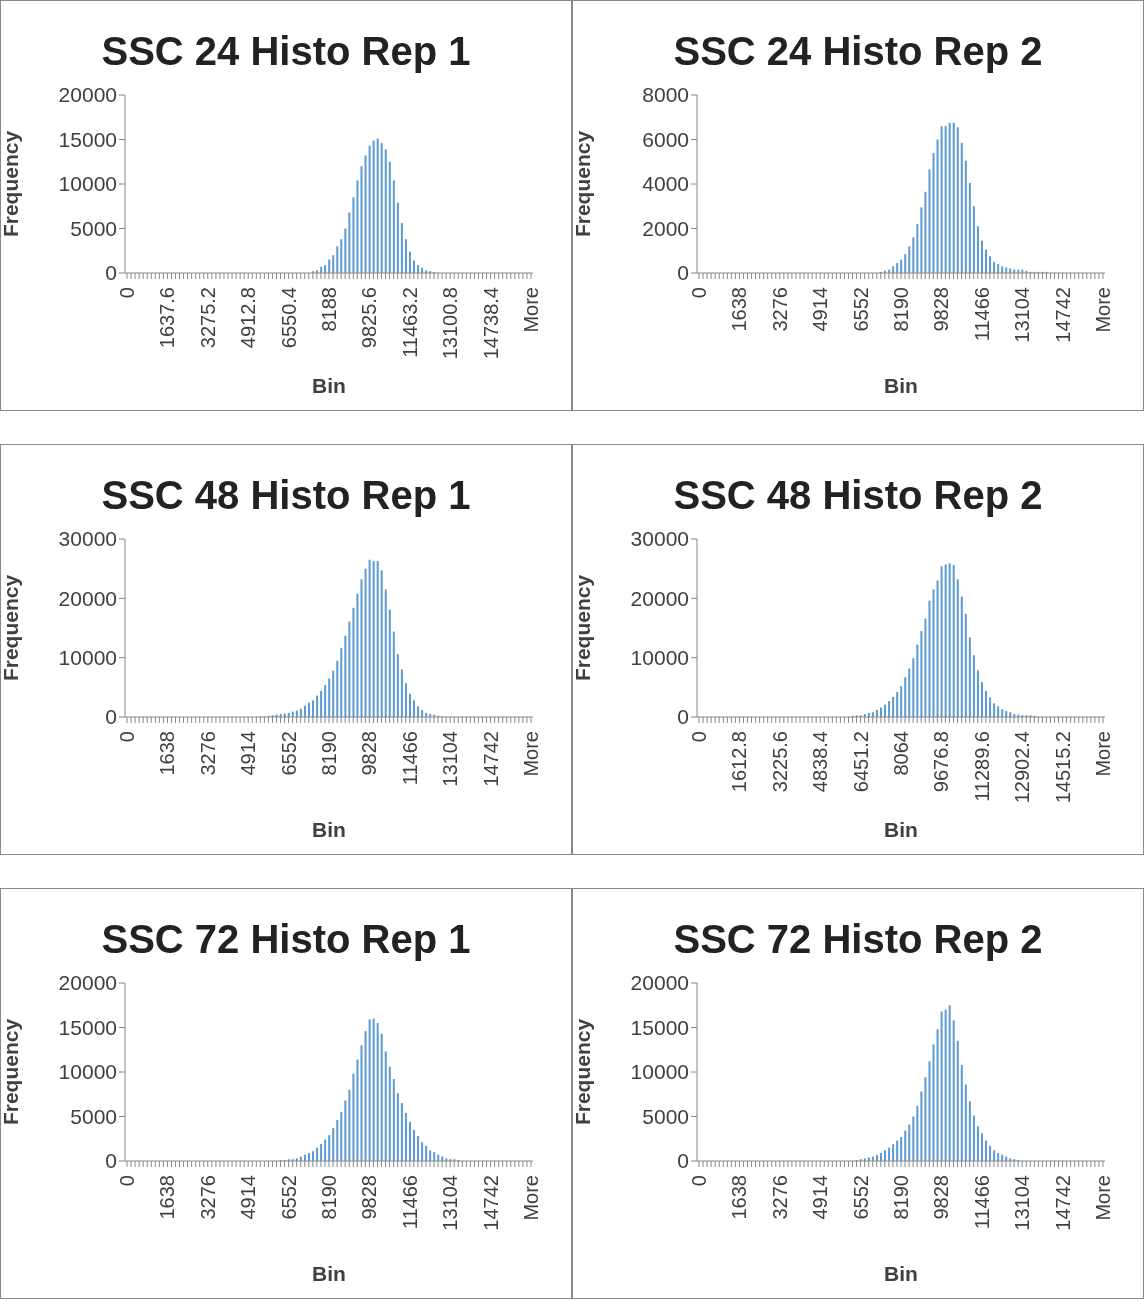 This screenshot has height=1301, width=1144. What do you see at coordinates (450, 323) in the screenshot?
I see `x-tick-label: 13100.8` at bounding box center [450, 323].